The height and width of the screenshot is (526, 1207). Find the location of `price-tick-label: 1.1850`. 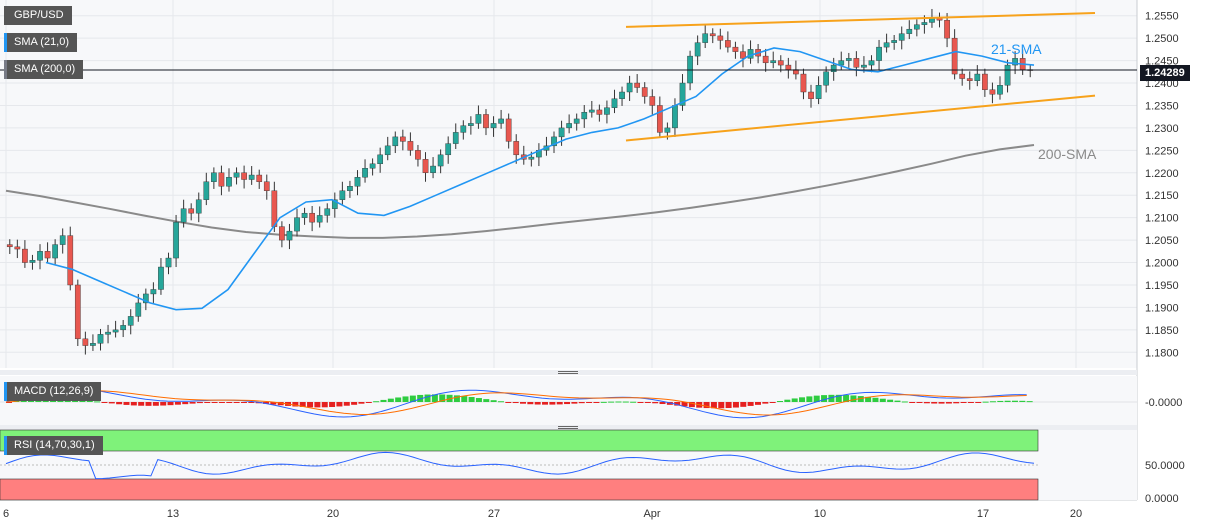

price-tick-label: 1.1850 is located at coordinates (1162, 331).